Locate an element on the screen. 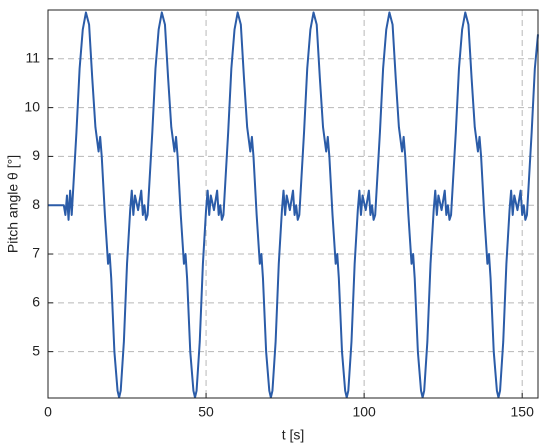  y-tick-label: 6 is located at coordinates (36, 302).